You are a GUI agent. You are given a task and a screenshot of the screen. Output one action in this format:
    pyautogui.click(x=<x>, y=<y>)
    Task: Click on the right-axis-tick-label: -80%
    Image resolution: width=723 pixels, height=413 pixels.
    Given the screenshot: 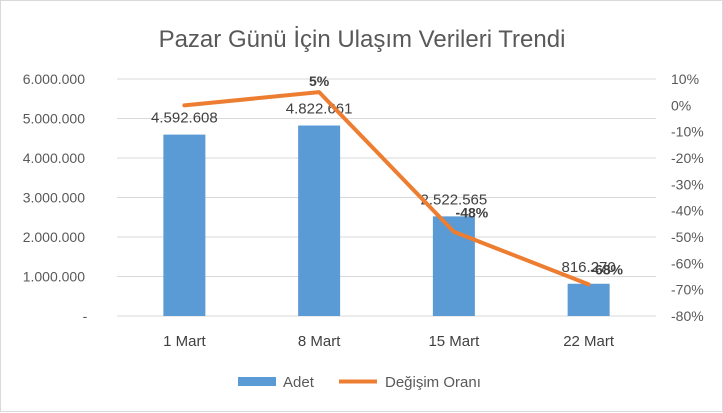 What is the action you would take?
    pyautogui.click(x=687, y=316)
    